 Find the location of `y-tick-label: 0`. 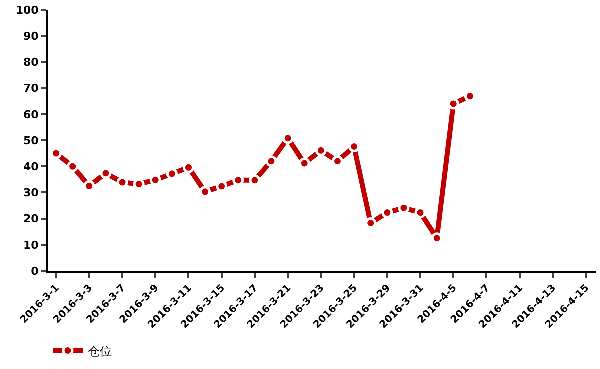

y-tick-label: 0 is located at coordinates (35, 271).